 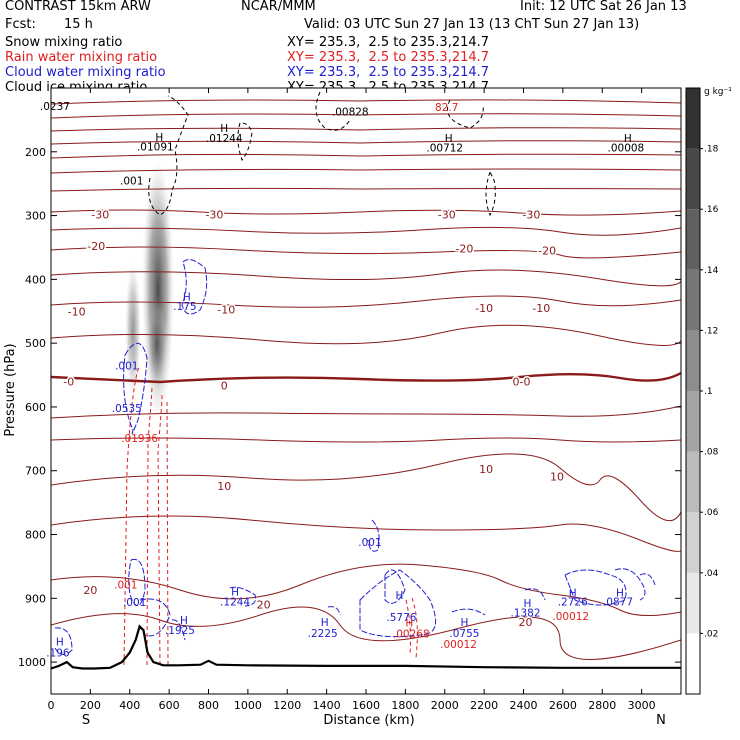 What do you see at coordinates (35, 216) in the screenshot?
I see `y-tick-label: 300` at bounding box center [35, 216].